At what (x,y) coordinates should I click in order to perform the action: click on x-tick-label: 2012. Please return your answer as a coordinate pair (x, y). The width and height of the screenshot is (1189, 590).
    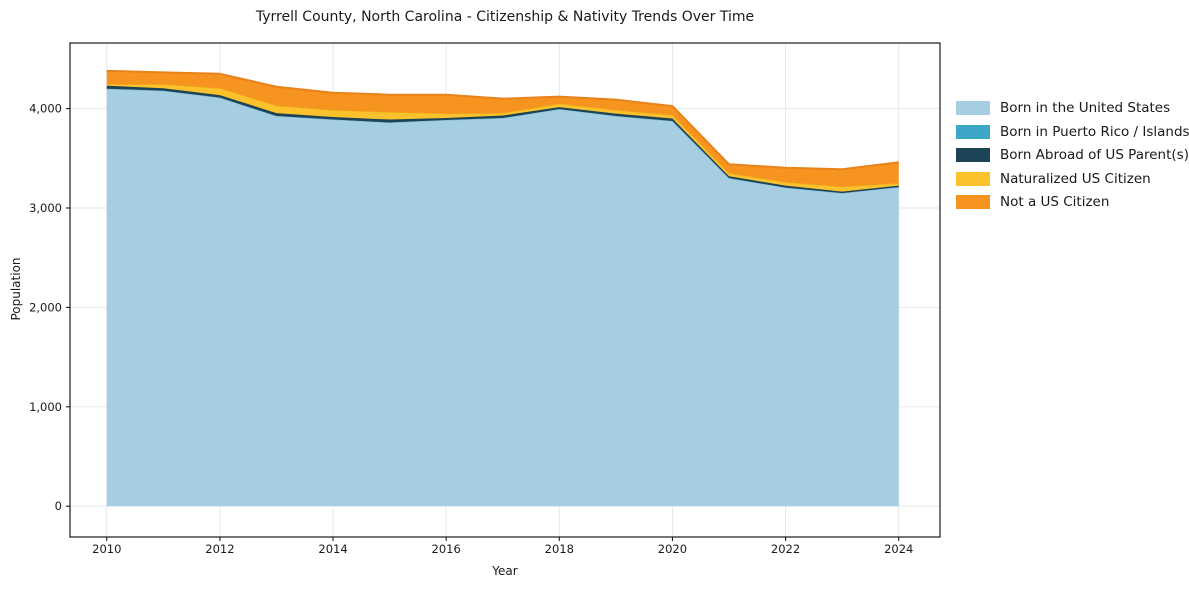
    Looking at the image, I should click on (219, 549).